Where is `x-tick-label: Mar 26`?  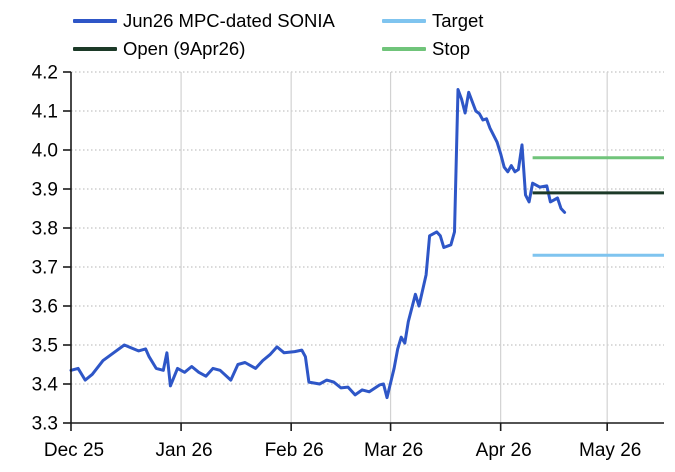 x-tick-label: Mar 26 is located at coordinates (393, 450).